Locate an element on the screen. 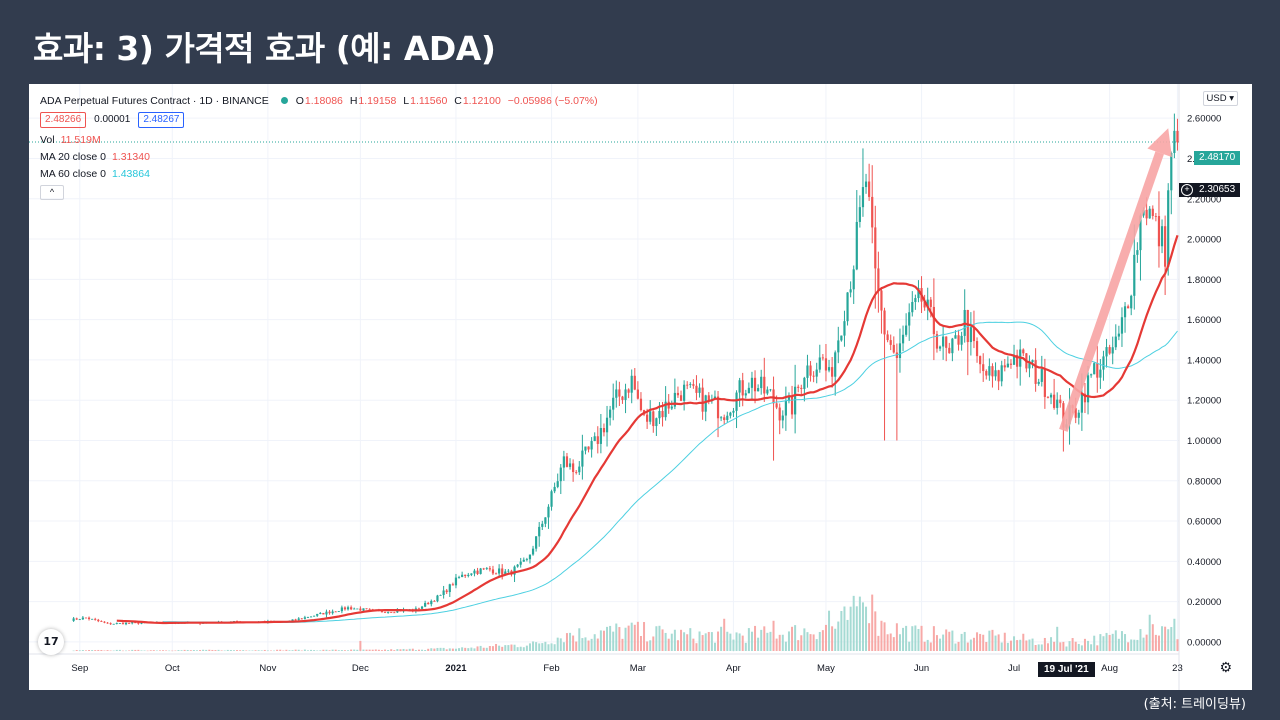  volume-label: Vol is located at coordinates (47, 139).